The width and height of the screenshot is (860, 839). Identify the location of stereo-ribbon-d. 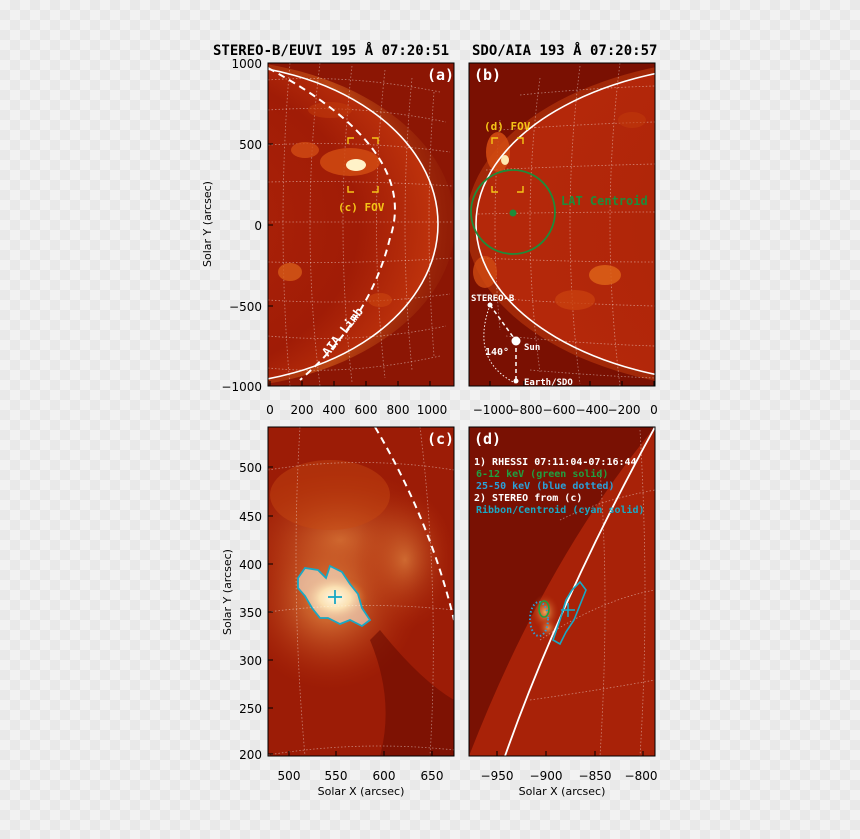
(569, 613).